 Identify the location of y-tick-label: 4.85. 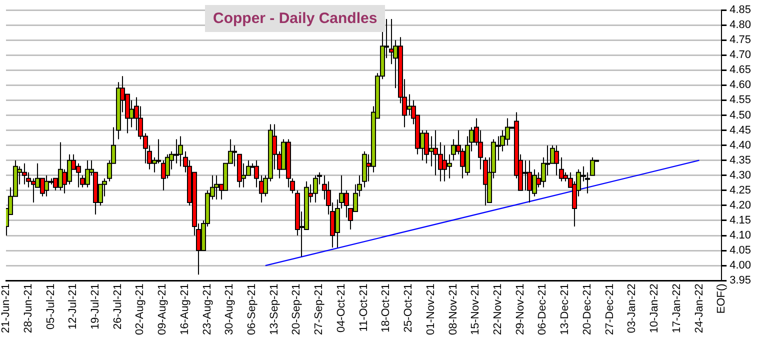
(741, 10).